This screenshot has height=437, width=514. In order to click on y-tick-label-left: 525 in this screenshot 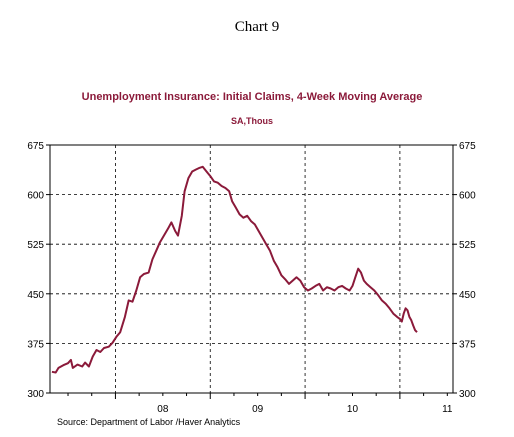, I will do `click(35, 245)`.